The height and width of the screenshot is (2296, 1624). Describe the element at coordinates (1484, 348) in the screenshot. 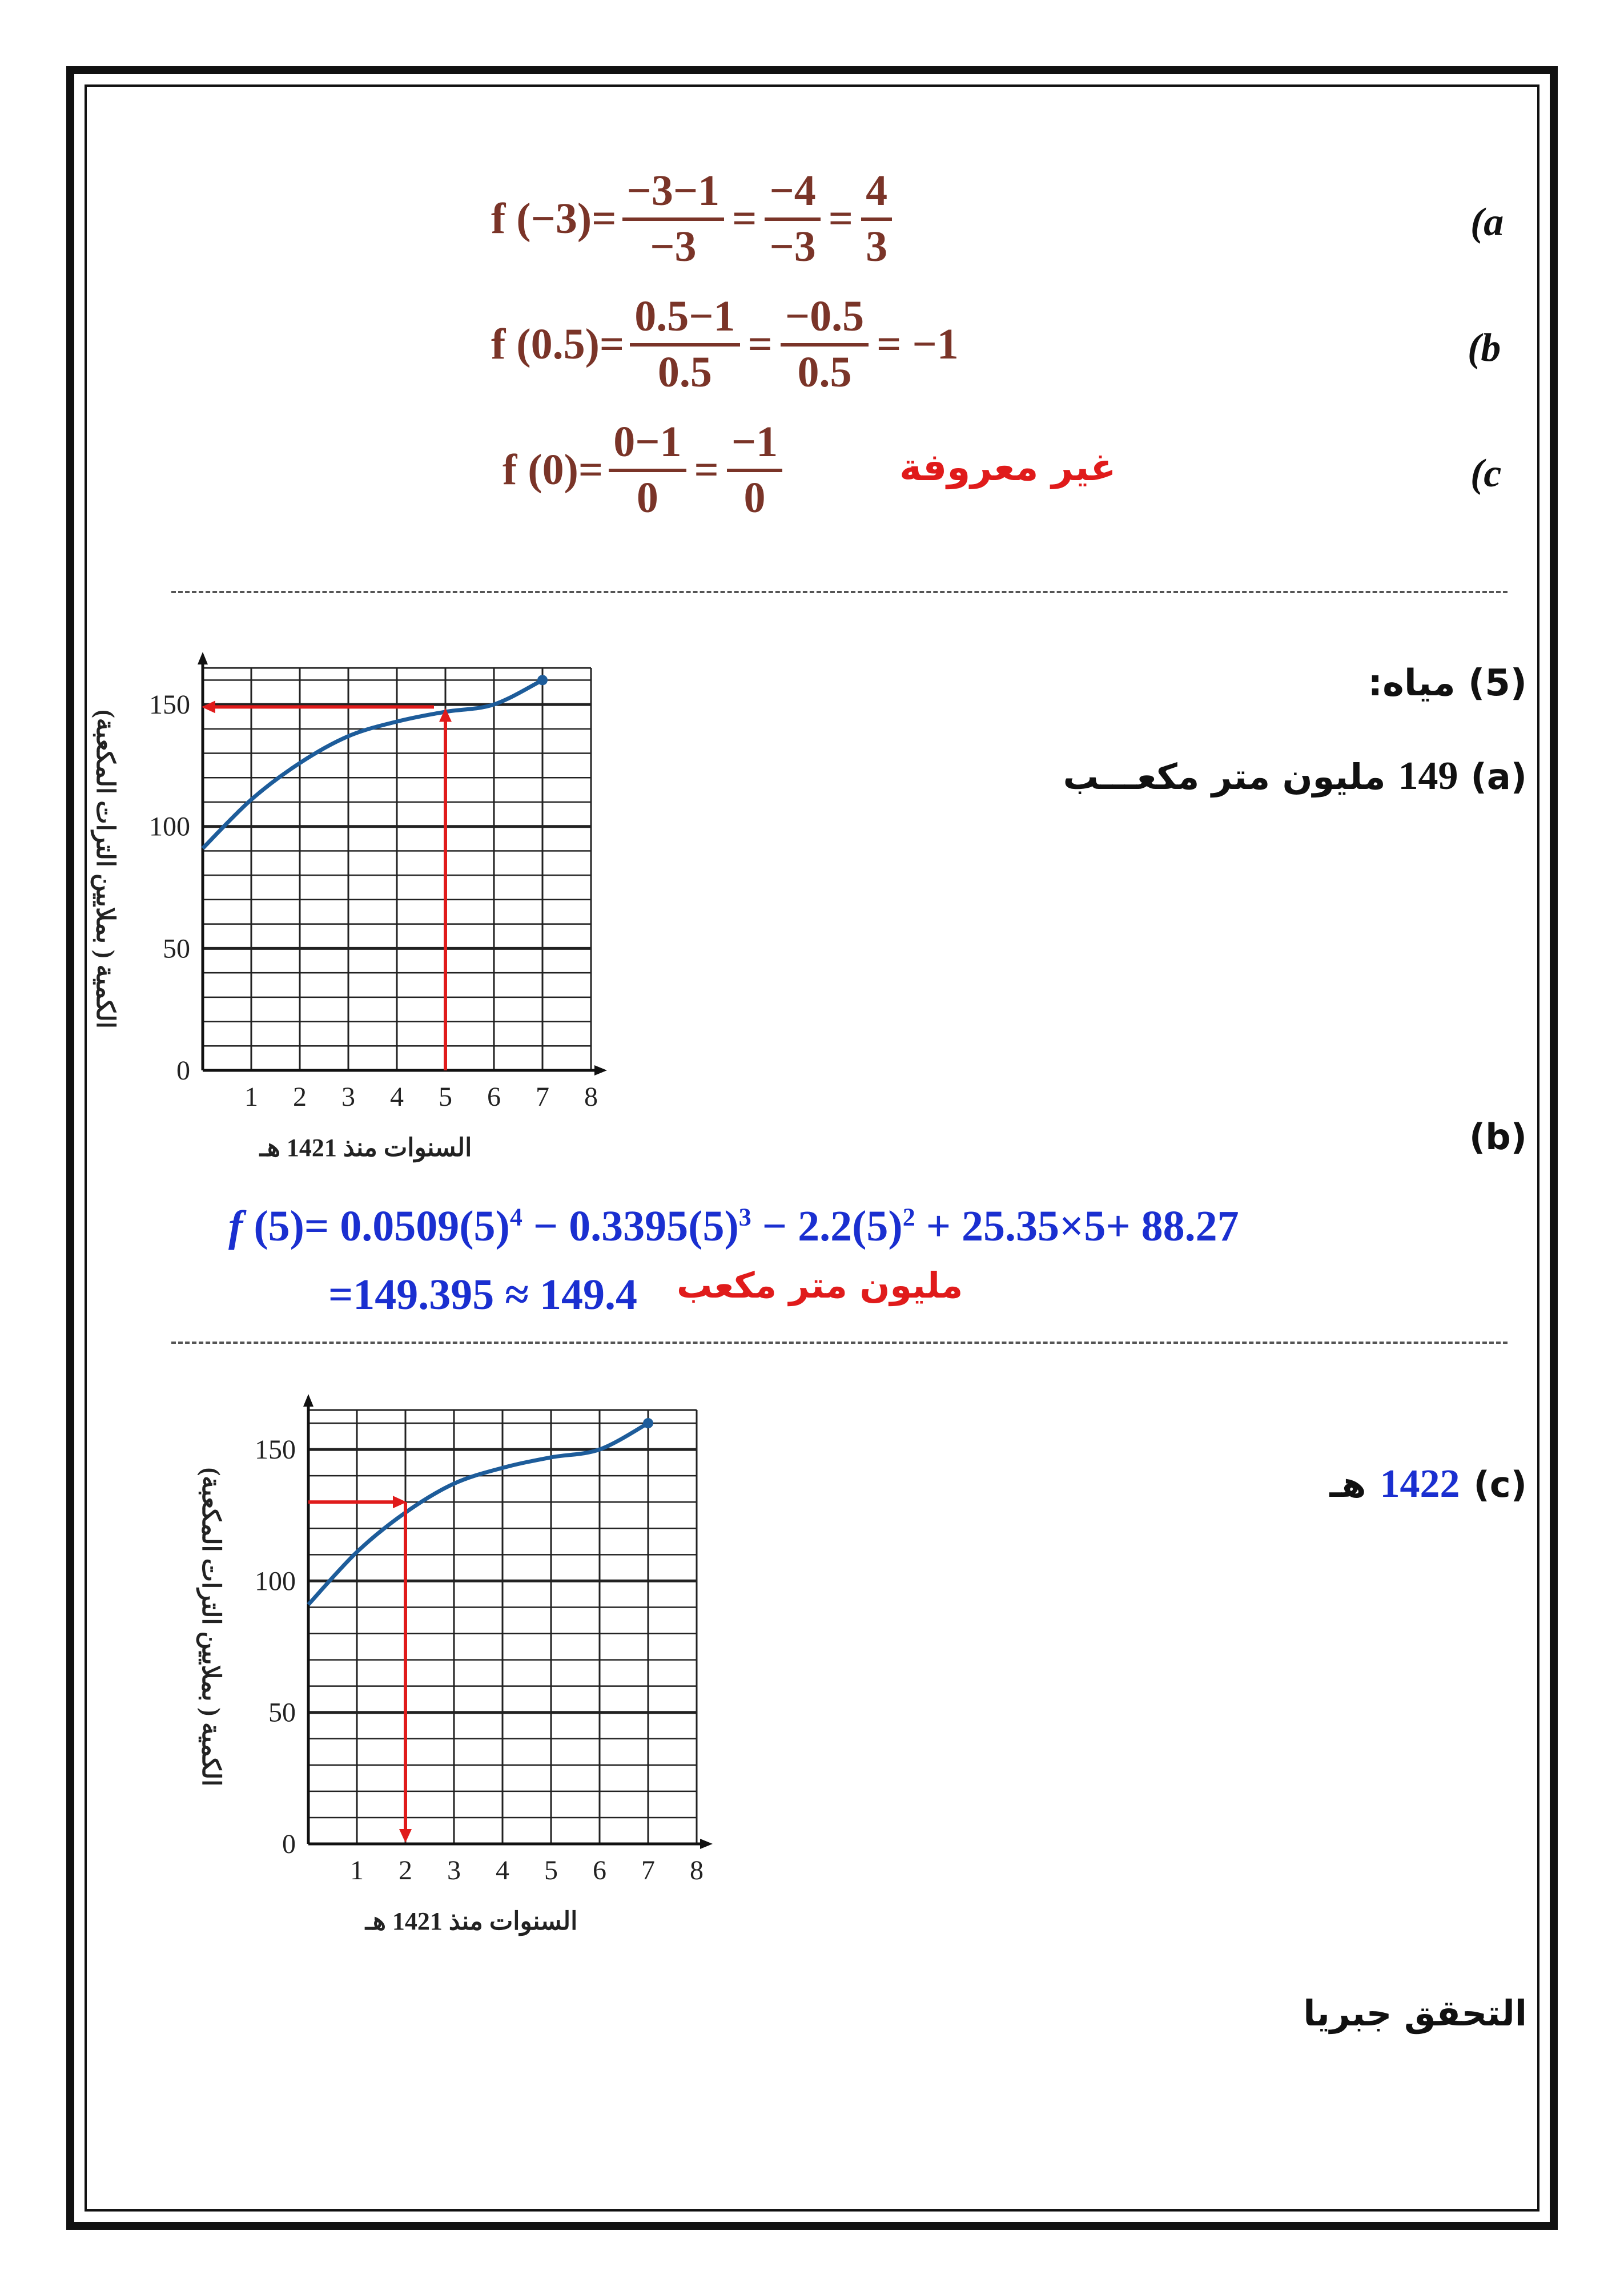

I see `label-b: (b` at that location.